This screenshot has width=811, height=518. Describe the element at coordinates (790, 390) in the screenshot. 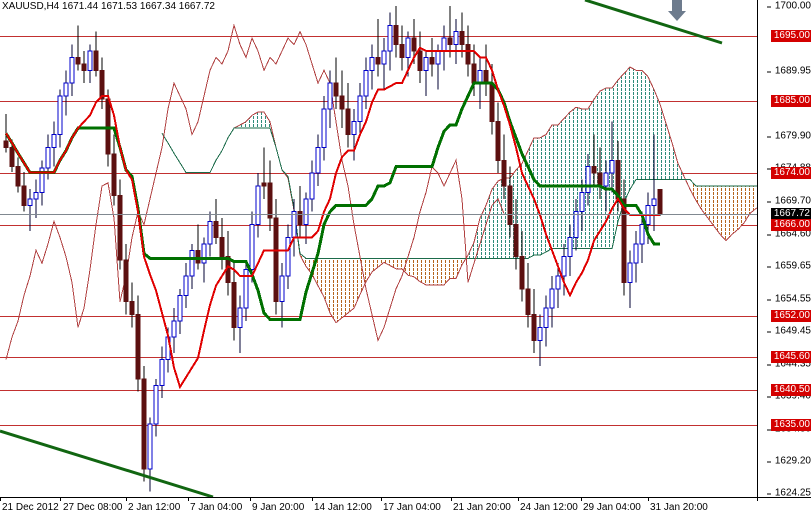

I see `price-level-badge: 1640.50` at that location.